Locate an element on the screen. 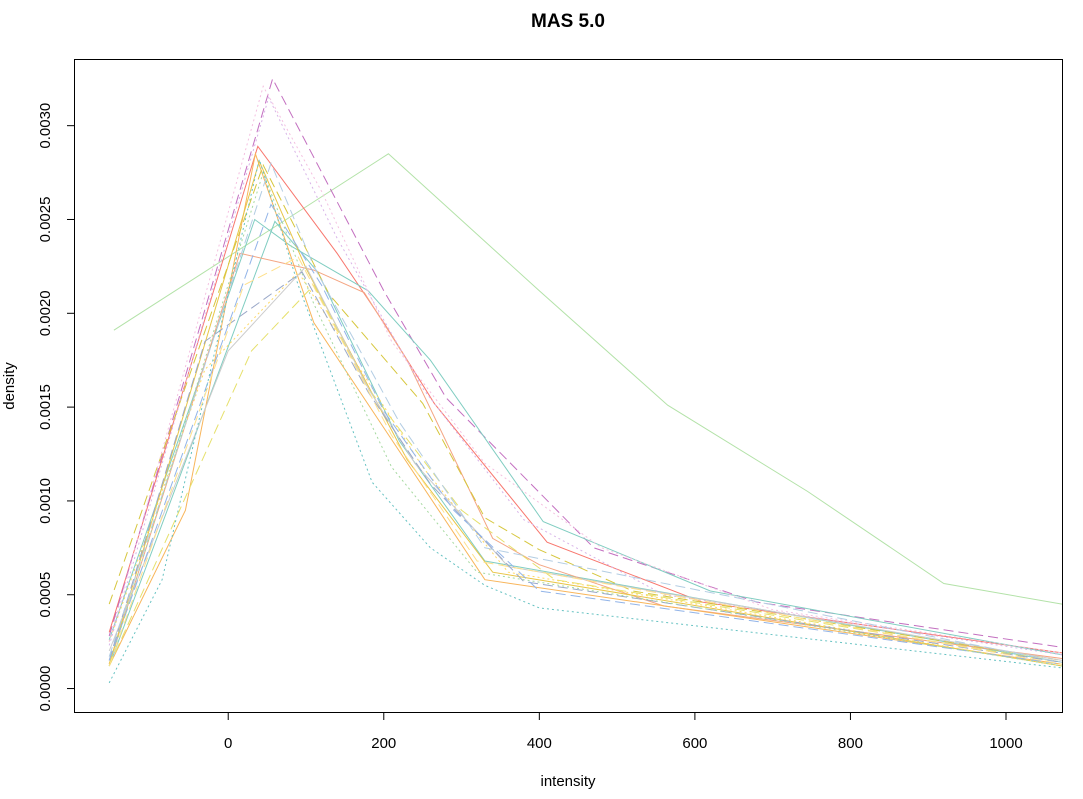 Image resolution: width=1083 pixels, height=799 pixels. x-tick-label: 200 is located at coordinates (383, 743).